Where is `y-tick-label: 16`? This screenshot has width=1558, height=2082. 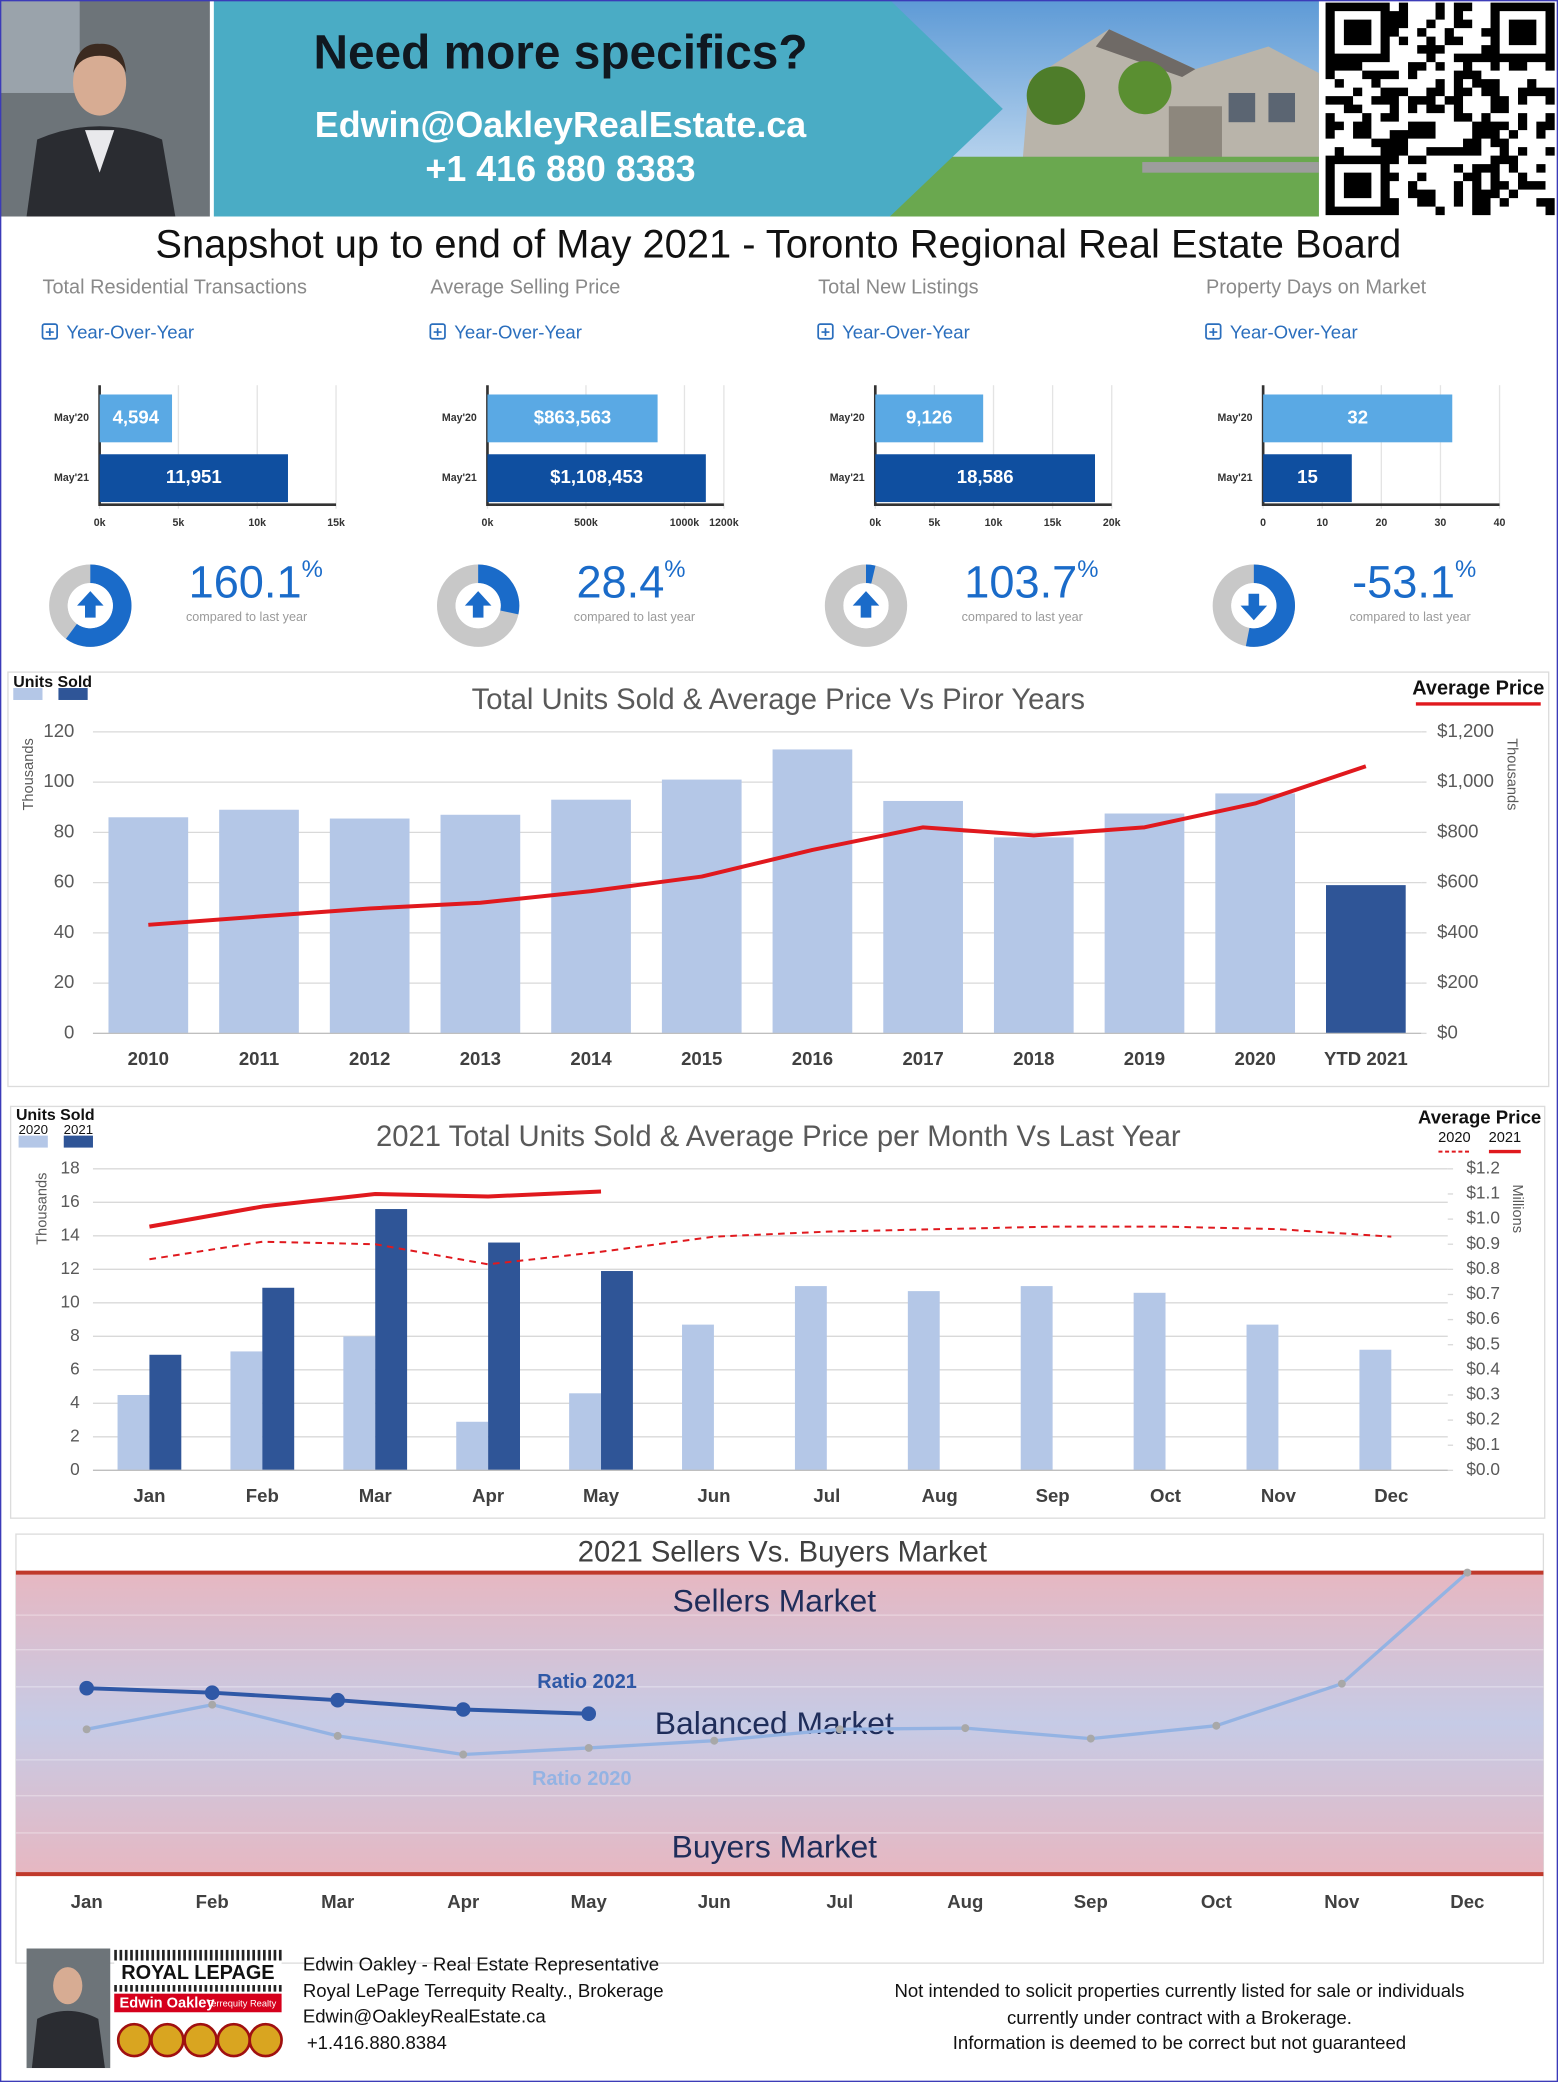 y-tick-label: 16 is located at coordinates (70, 1201).